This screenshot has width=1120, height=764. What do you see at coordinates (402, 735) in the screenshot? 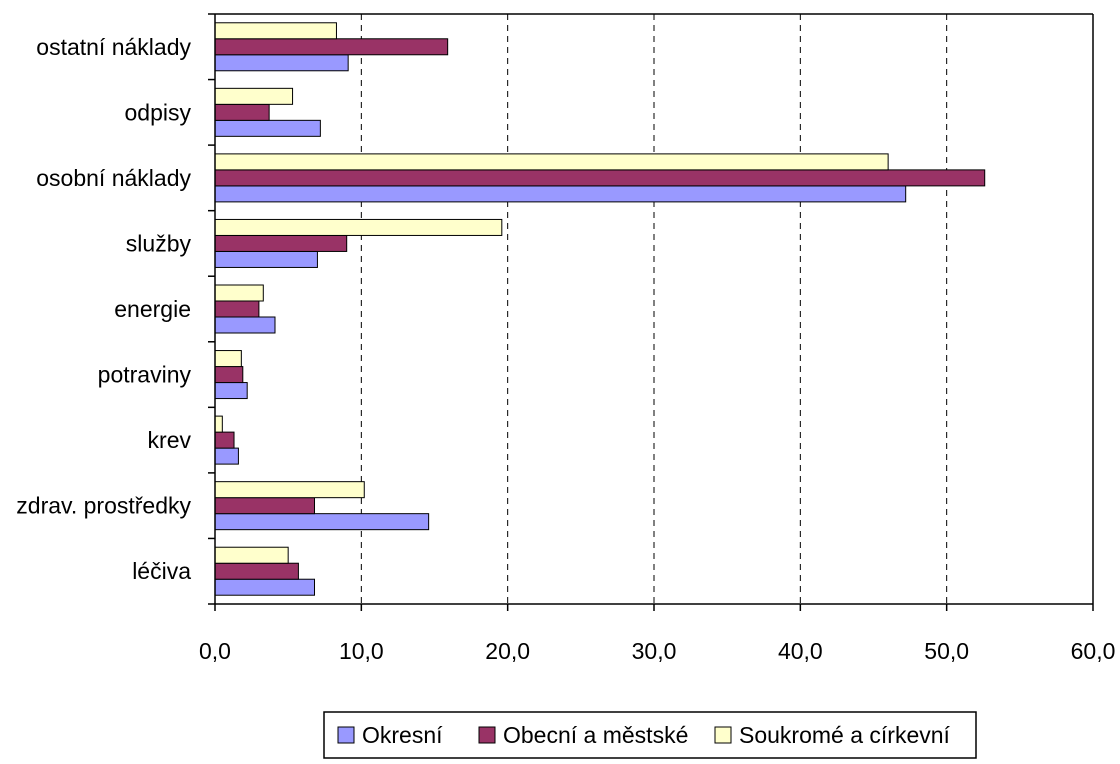
I see `legend-label-okresni: Okresní` at bounding box center [402, 735].